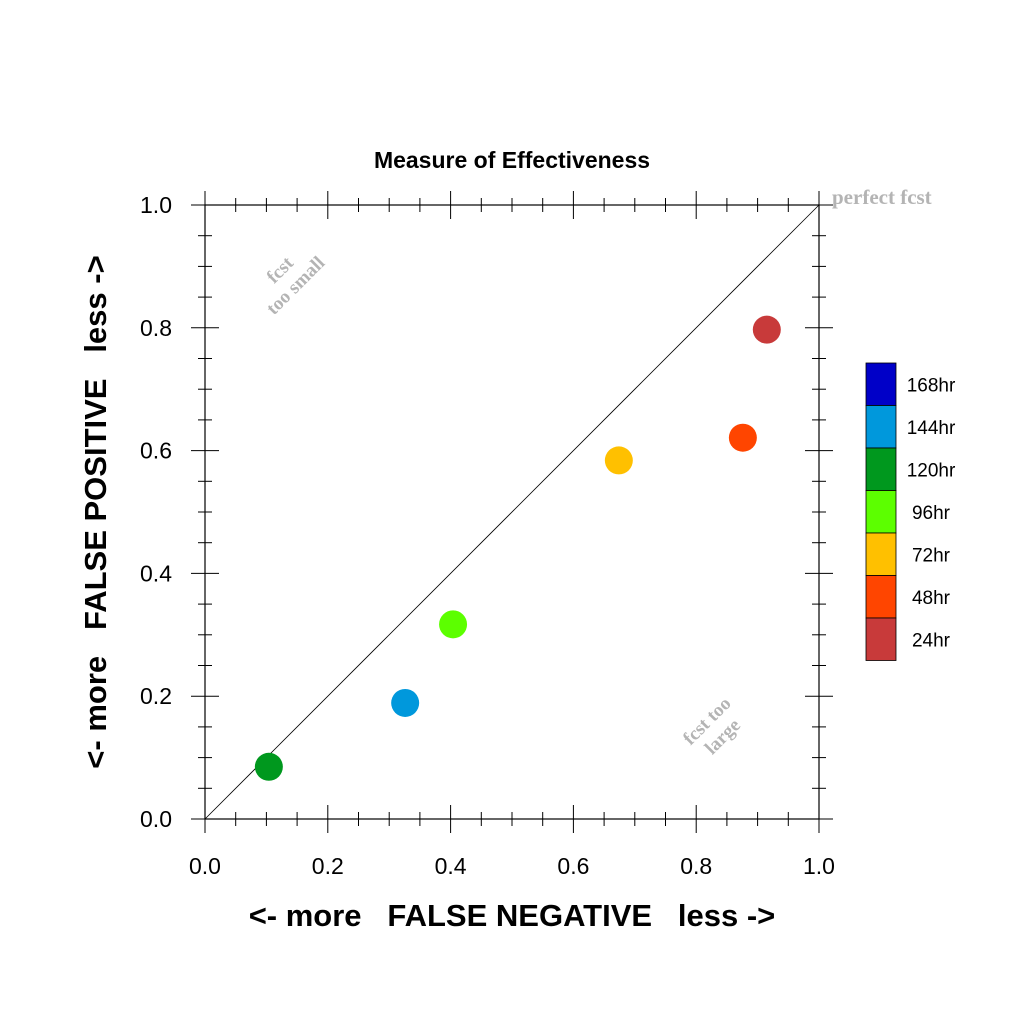 The width and height of the screenshot is (1024, 1024). What do you see at coordinates (881, 554) in the screenshot?
I see `legend-swatch-72hr` at bounding box center [881, 554].